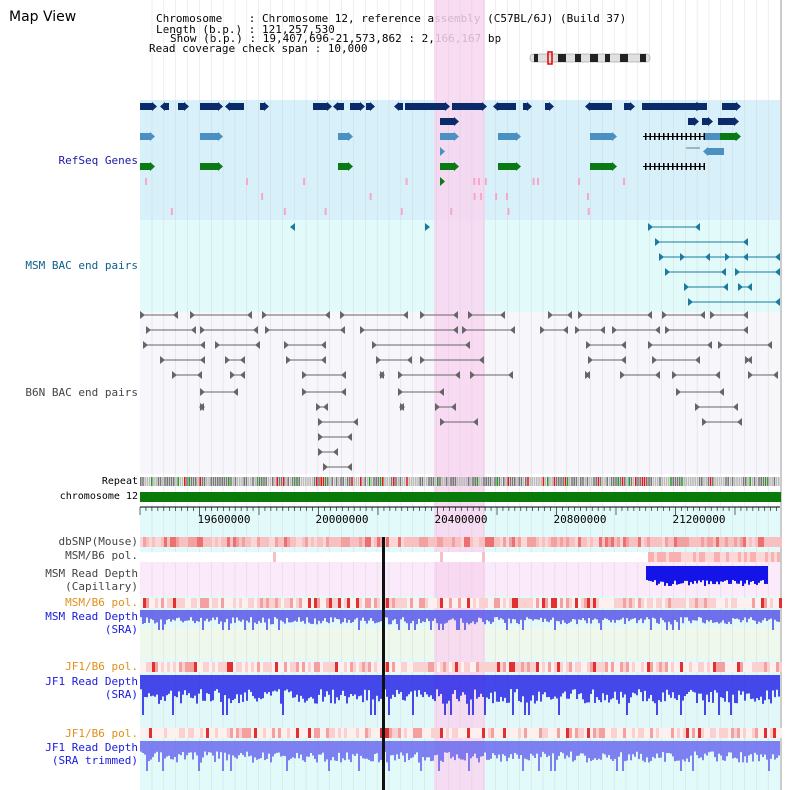 Image resolution: width=800 pixels, height=790 pixels. Describe the element at coordinates (745, 242) in the screenshot. I see `msm-bac-pair-end` at that location.